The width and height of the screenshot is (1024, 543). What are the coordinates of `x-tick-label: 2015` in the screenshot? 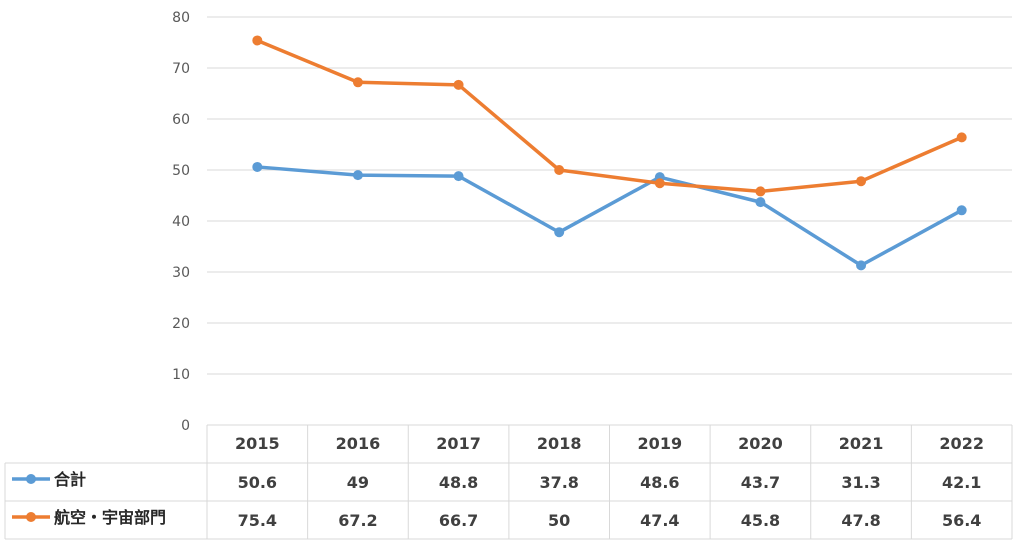 It's located at (257, 443).